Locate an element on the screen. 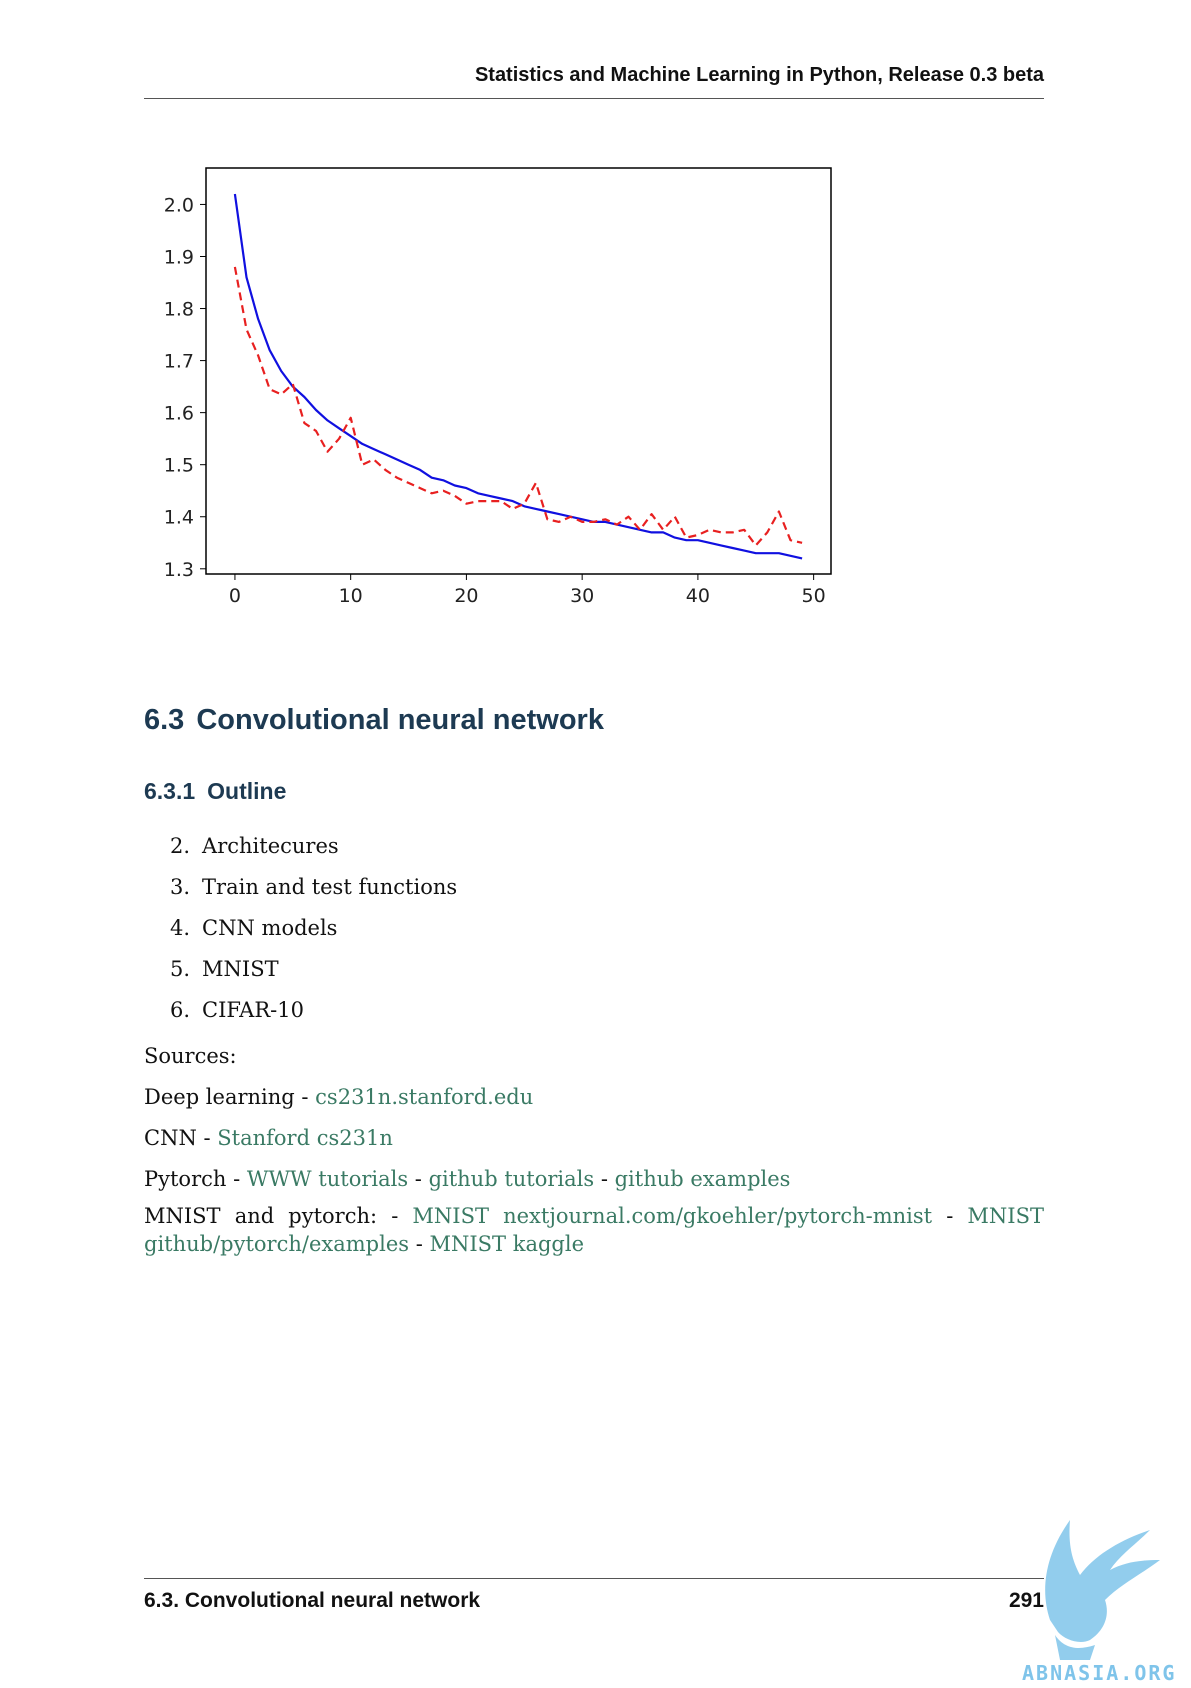 This screenshot has height=1688, width=1191. x-tick-label: 0 is located at coordinates (235, 596).